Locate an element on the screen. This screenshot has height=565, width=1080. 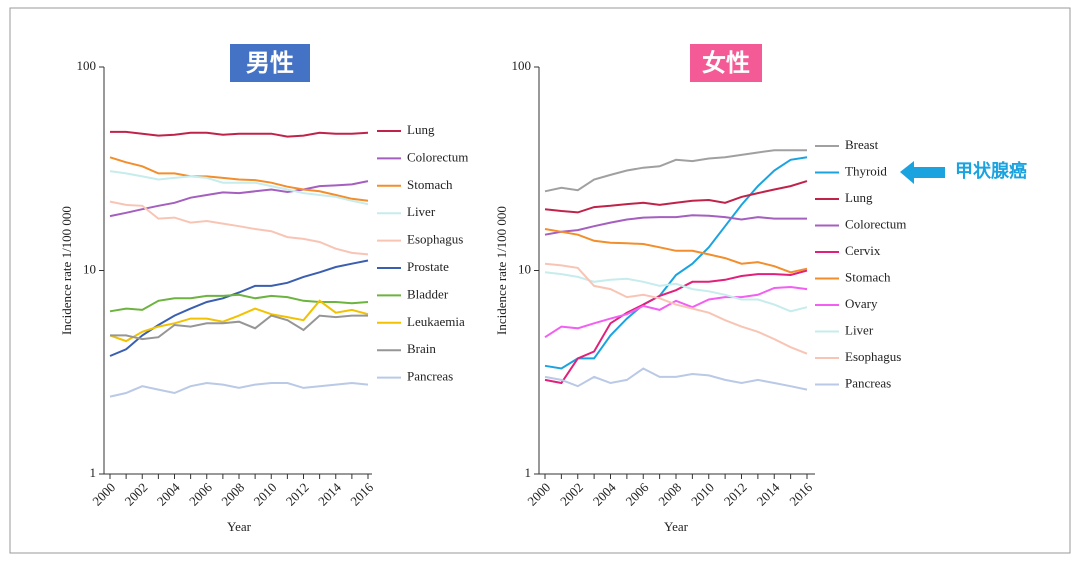
chart-title: 男性 is located at coordinates (270, 63).